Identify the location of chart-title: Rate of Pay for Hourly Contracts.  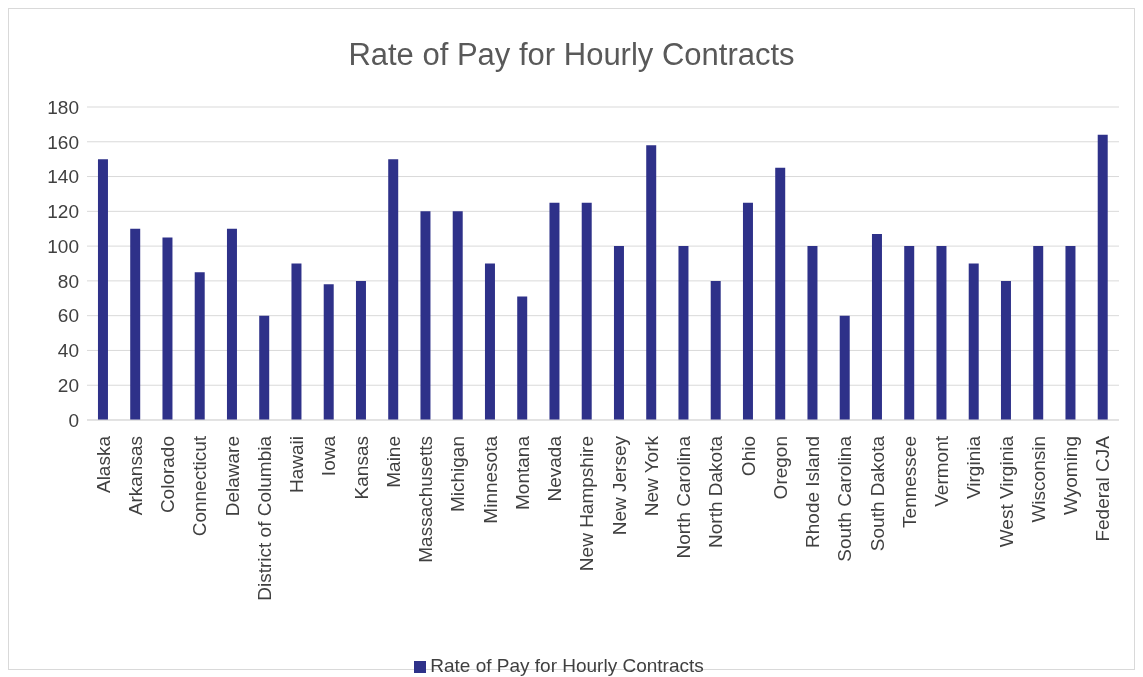
(571, 55).